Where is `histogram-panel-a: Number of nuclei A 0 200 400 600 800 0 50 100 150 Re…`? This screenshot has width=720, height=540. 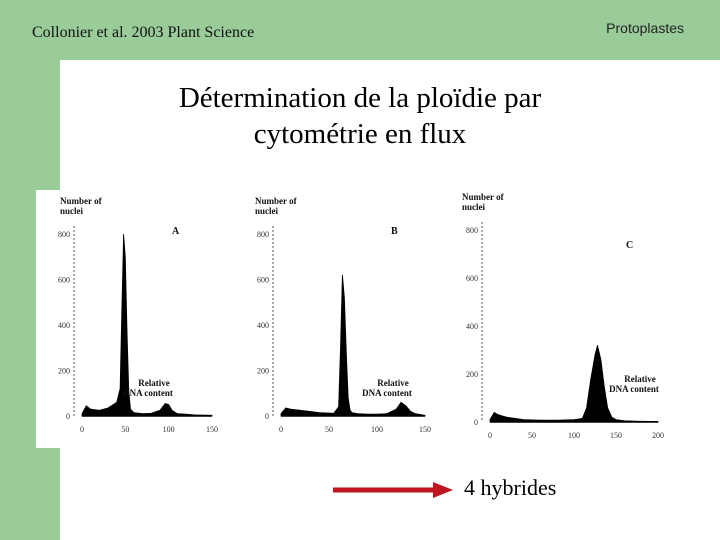
histogram-panel-a: Number of nuclei A 0 200 400 600 800 0 50 100 150 Re… is located at coordinates (131, 319).